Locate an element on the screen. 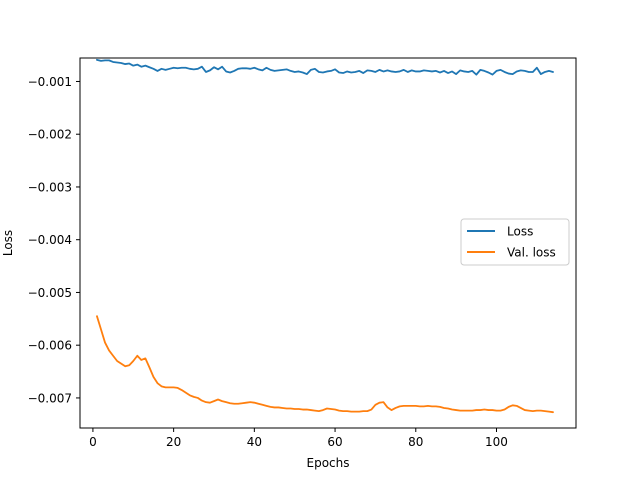 Image resolution: width=640 pixels, height=480 pixels. x-tick-label: 100 is located at coordinates (496, 442).